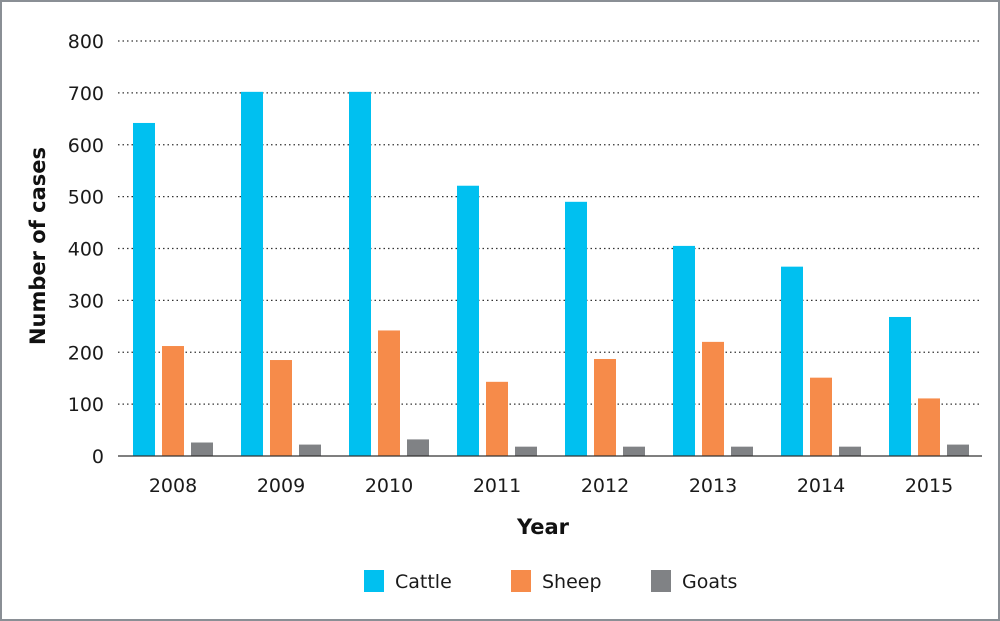  Describe the element at coordinates (360, 274) in the screenshot. I see `bar-cattle-2010` at that location.